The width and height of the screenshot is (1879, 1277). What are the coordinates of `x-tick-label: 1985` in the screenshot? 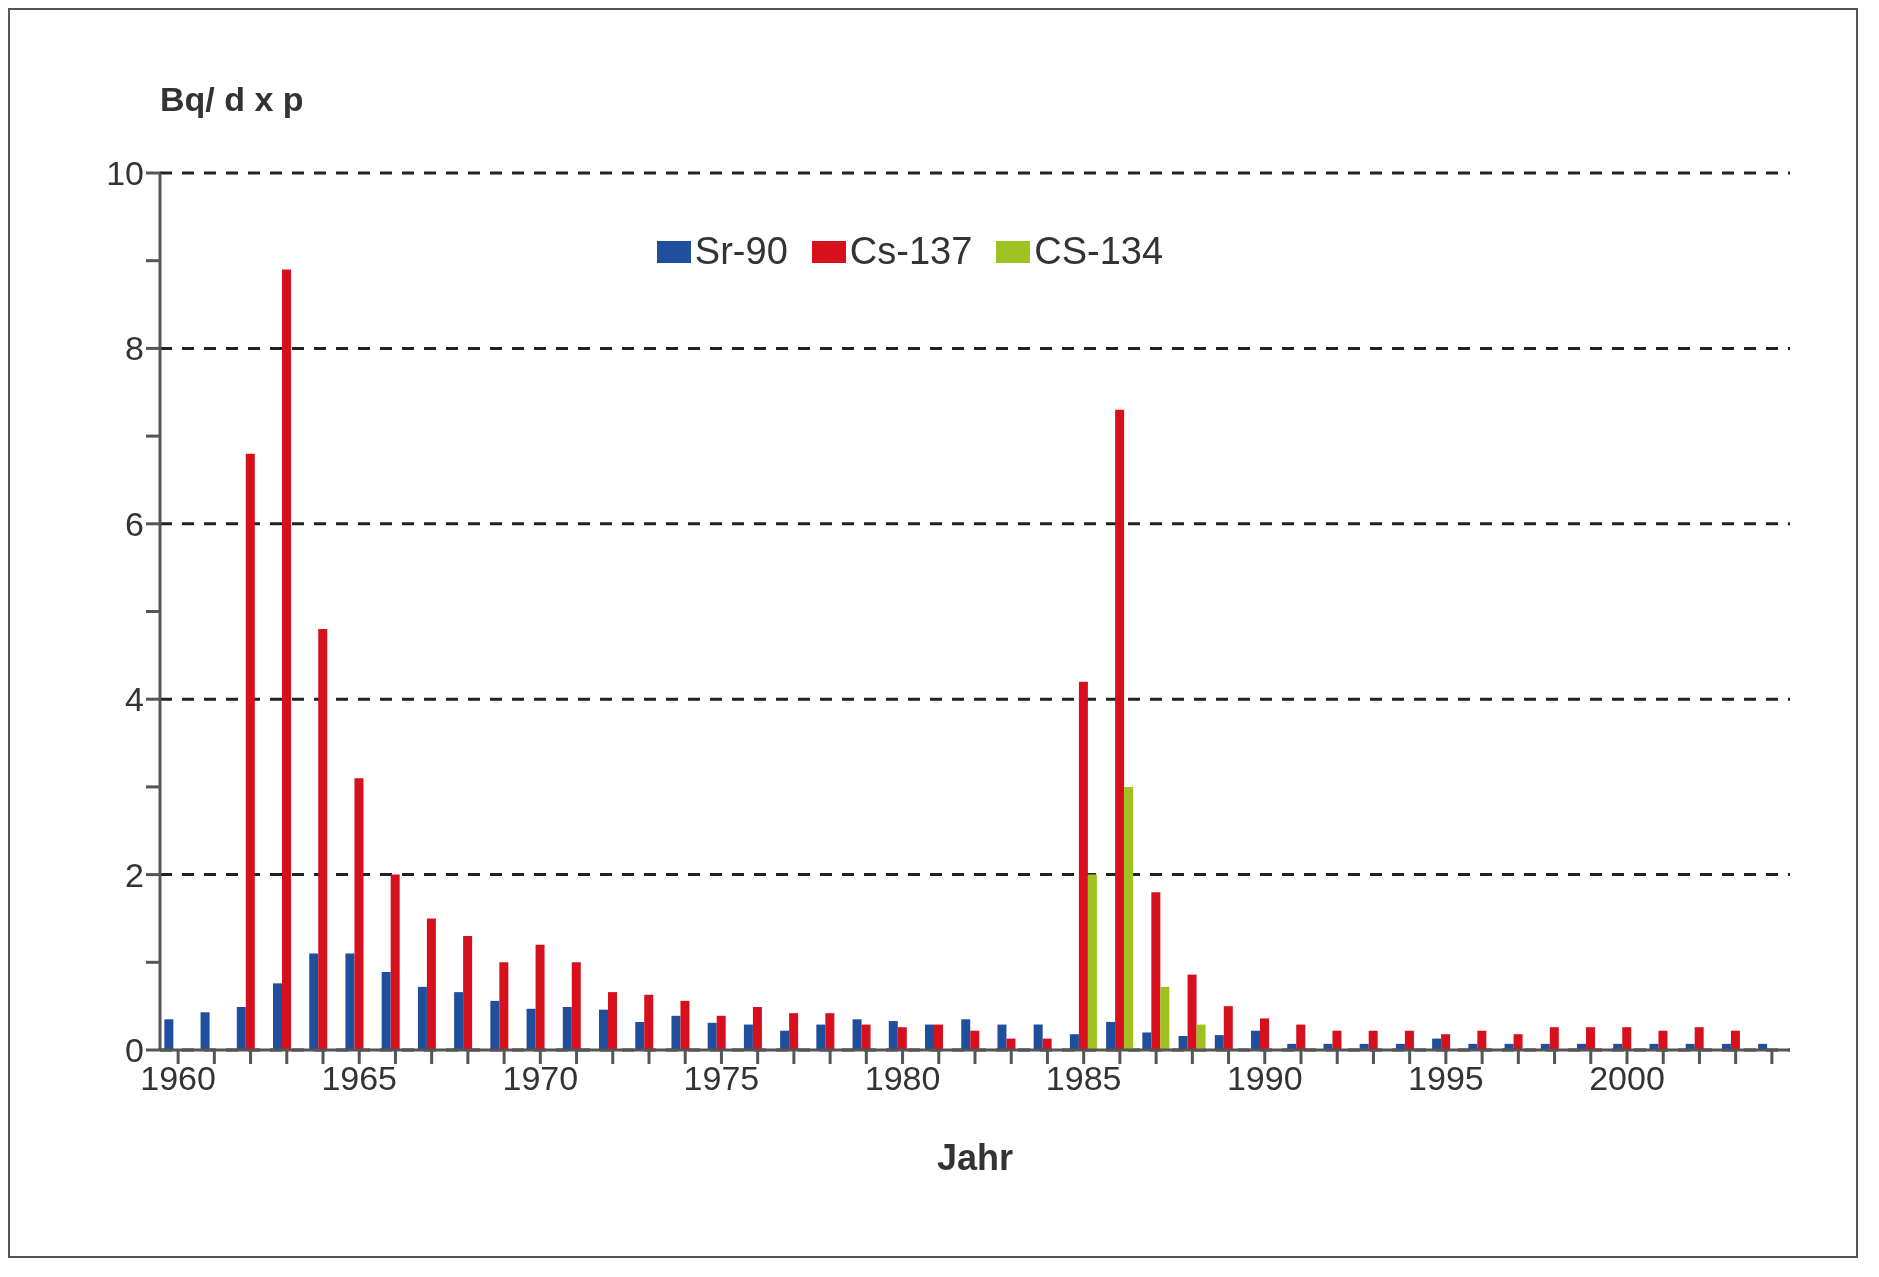 It's located at (1083, 1078).